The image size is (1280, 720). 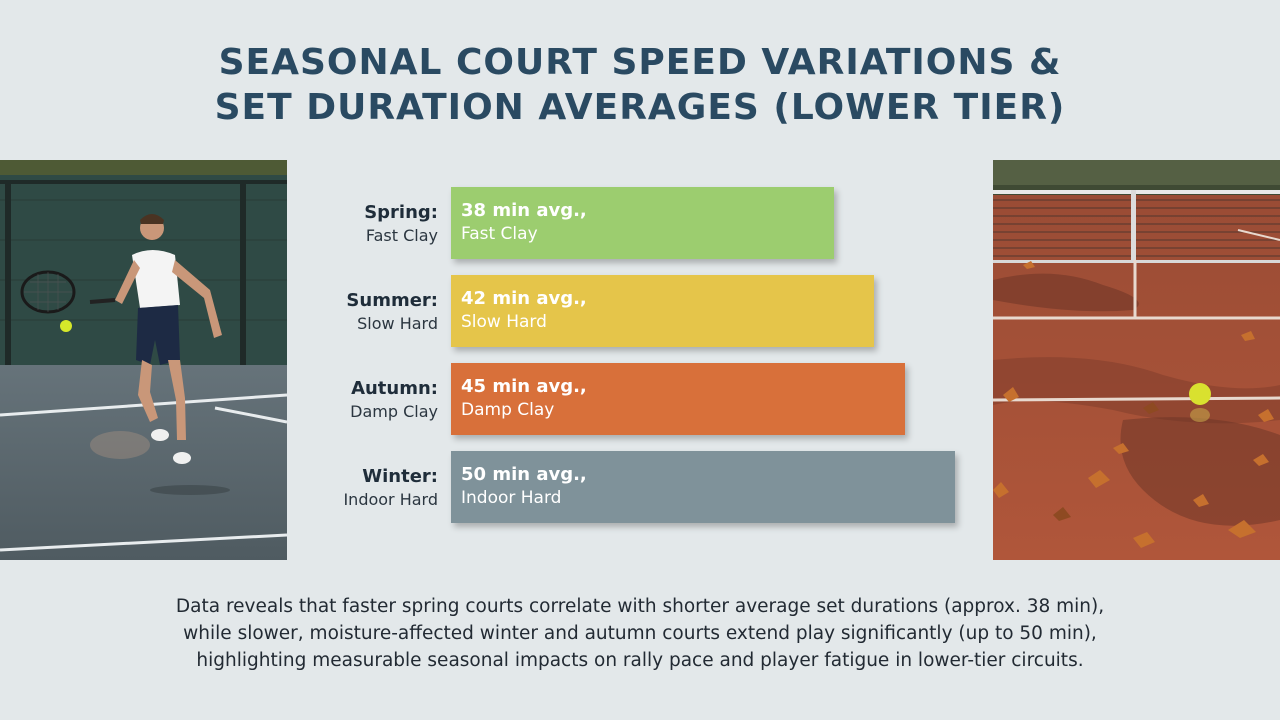 What do you see at coordinates (401, 212) in the screenshot?
I see `season-label: Spring:` at bounding box center [401, 212].